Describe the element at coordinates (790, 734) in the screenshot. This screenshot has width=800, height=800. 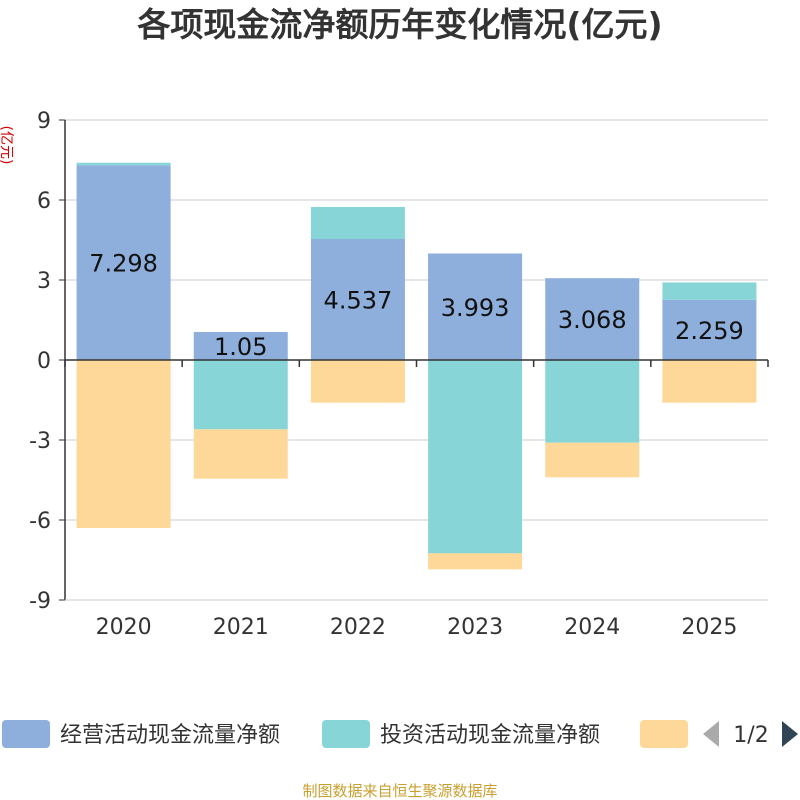
I see `legend-next-icon` at that location.